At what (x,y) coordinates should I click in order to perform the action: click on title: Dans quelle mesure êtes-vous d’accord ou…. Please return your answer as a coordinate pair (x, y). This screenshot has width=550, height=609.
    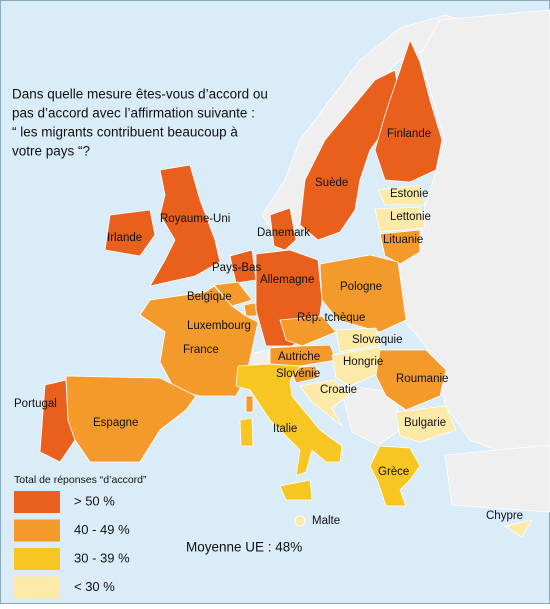
    Looking at the image, I should click on (140, 123).